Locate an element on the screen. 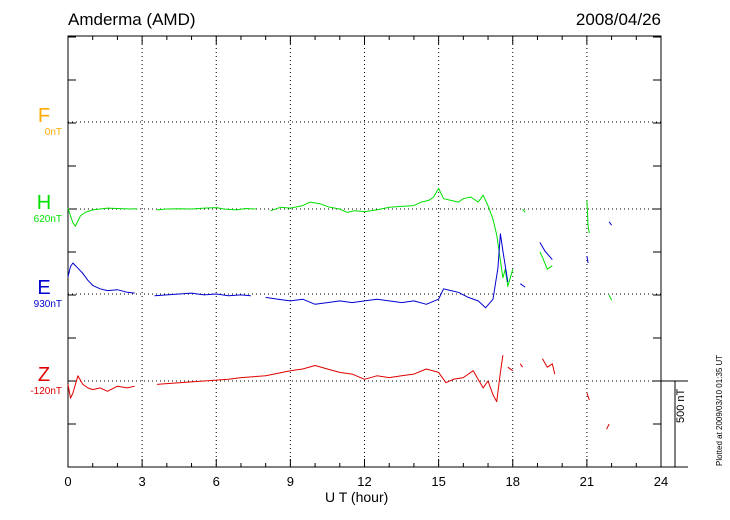  component-letter-Z: Z is located at coordinates (44, 375).